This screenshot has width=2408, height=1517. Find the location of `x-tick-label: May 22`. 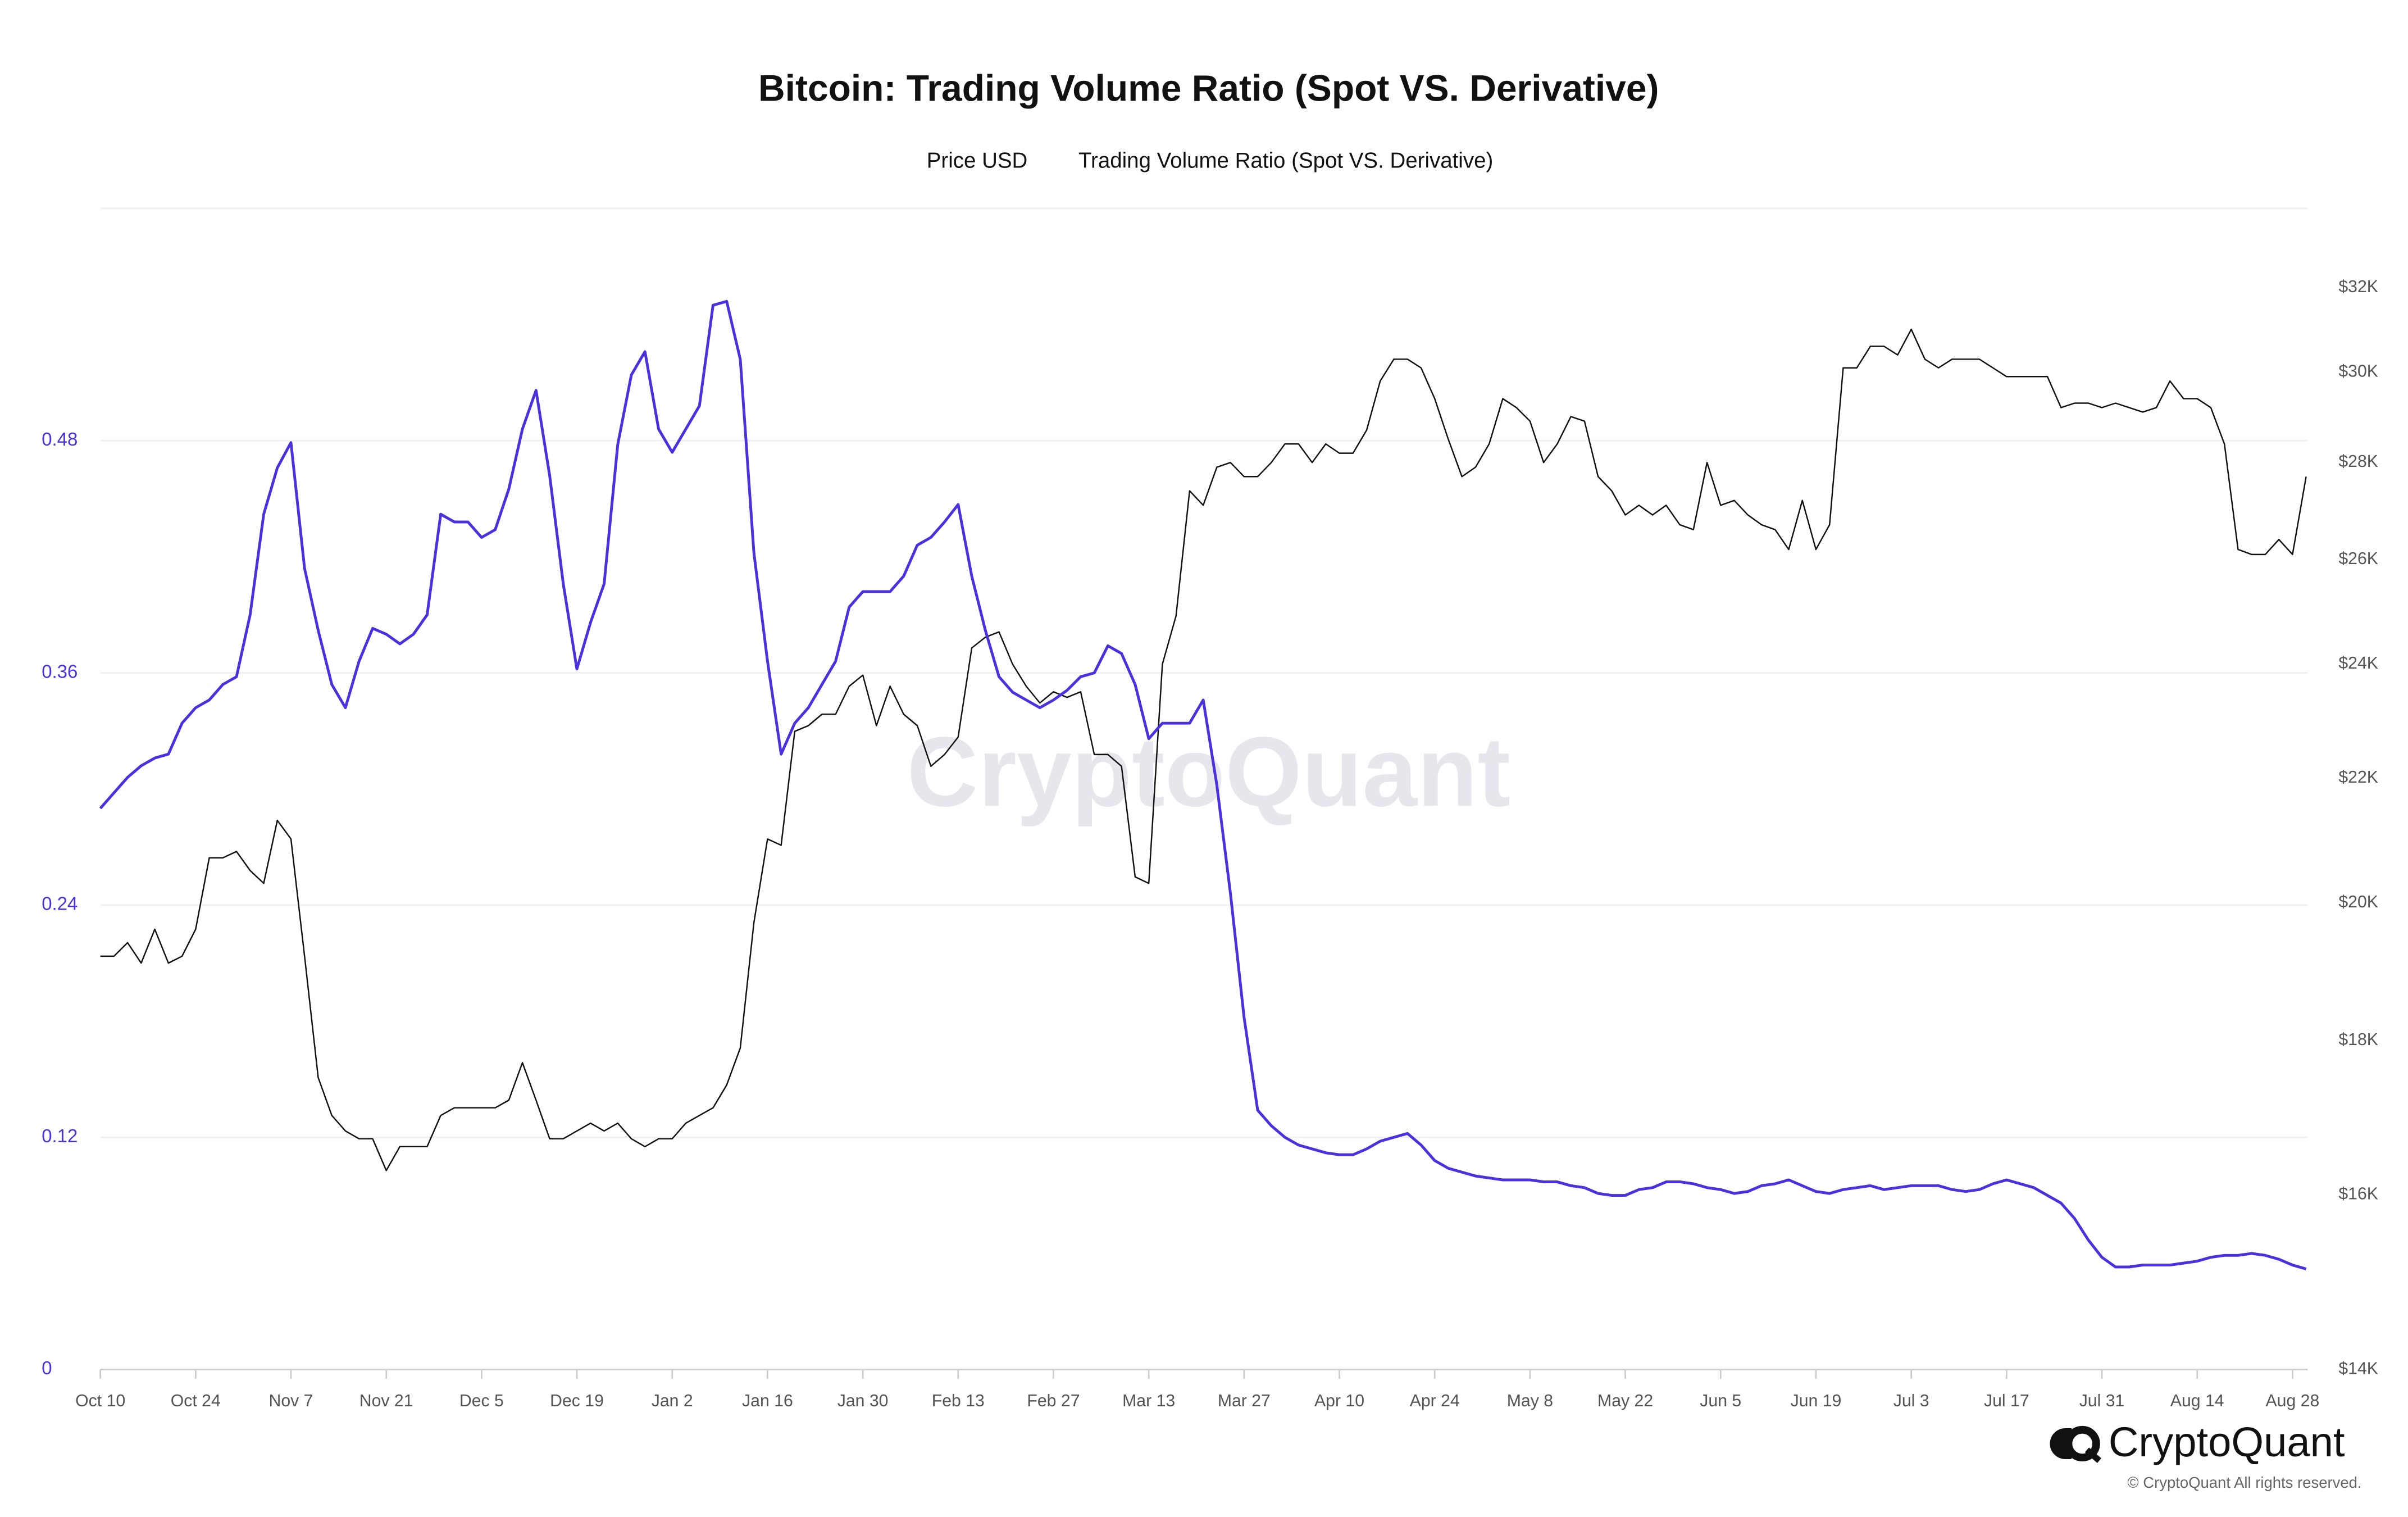

x-tick-label: May 22 is located at coordinates (1625, 1401).